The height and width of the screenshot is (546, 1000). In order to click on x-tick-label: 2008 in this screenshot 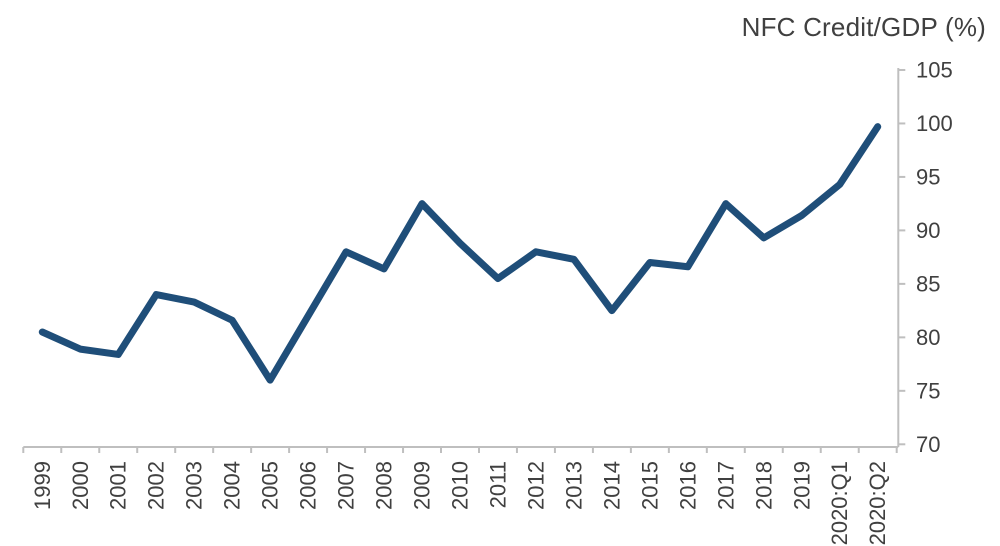, I will do `click(384, 485)`.